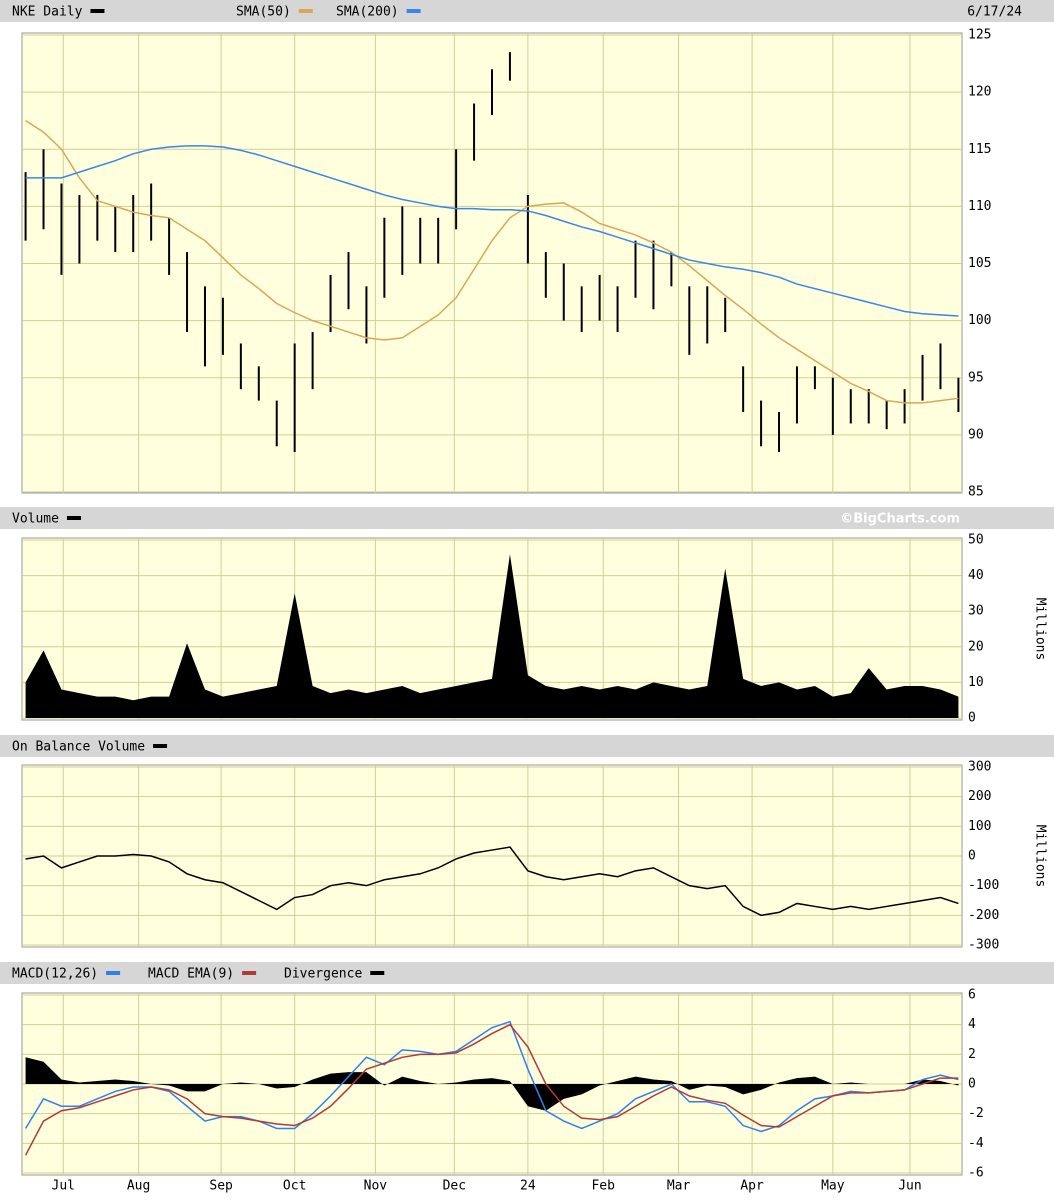 The height and width of the screenshot is (1200, 1054). I want to click on y-tick-label: 200, so click(979, 796).